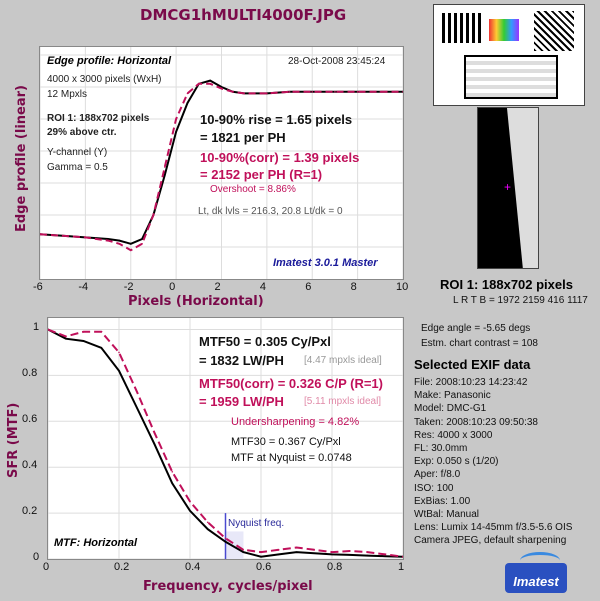 Image resolution: width=600 pixels, height=601 pixels. I want to click on mtf-label: MTF: Horizontal, so click(96, 543).